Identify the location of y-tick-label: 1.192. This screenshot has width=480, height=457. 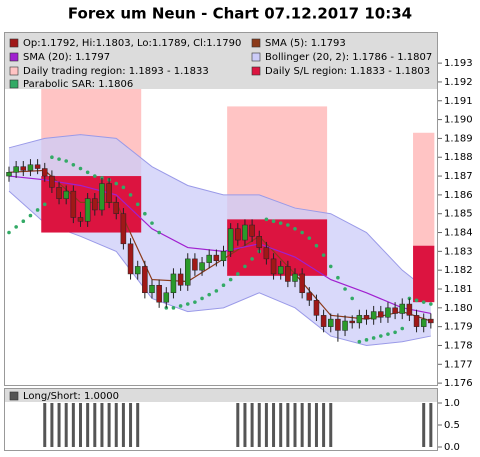
(458, 82).